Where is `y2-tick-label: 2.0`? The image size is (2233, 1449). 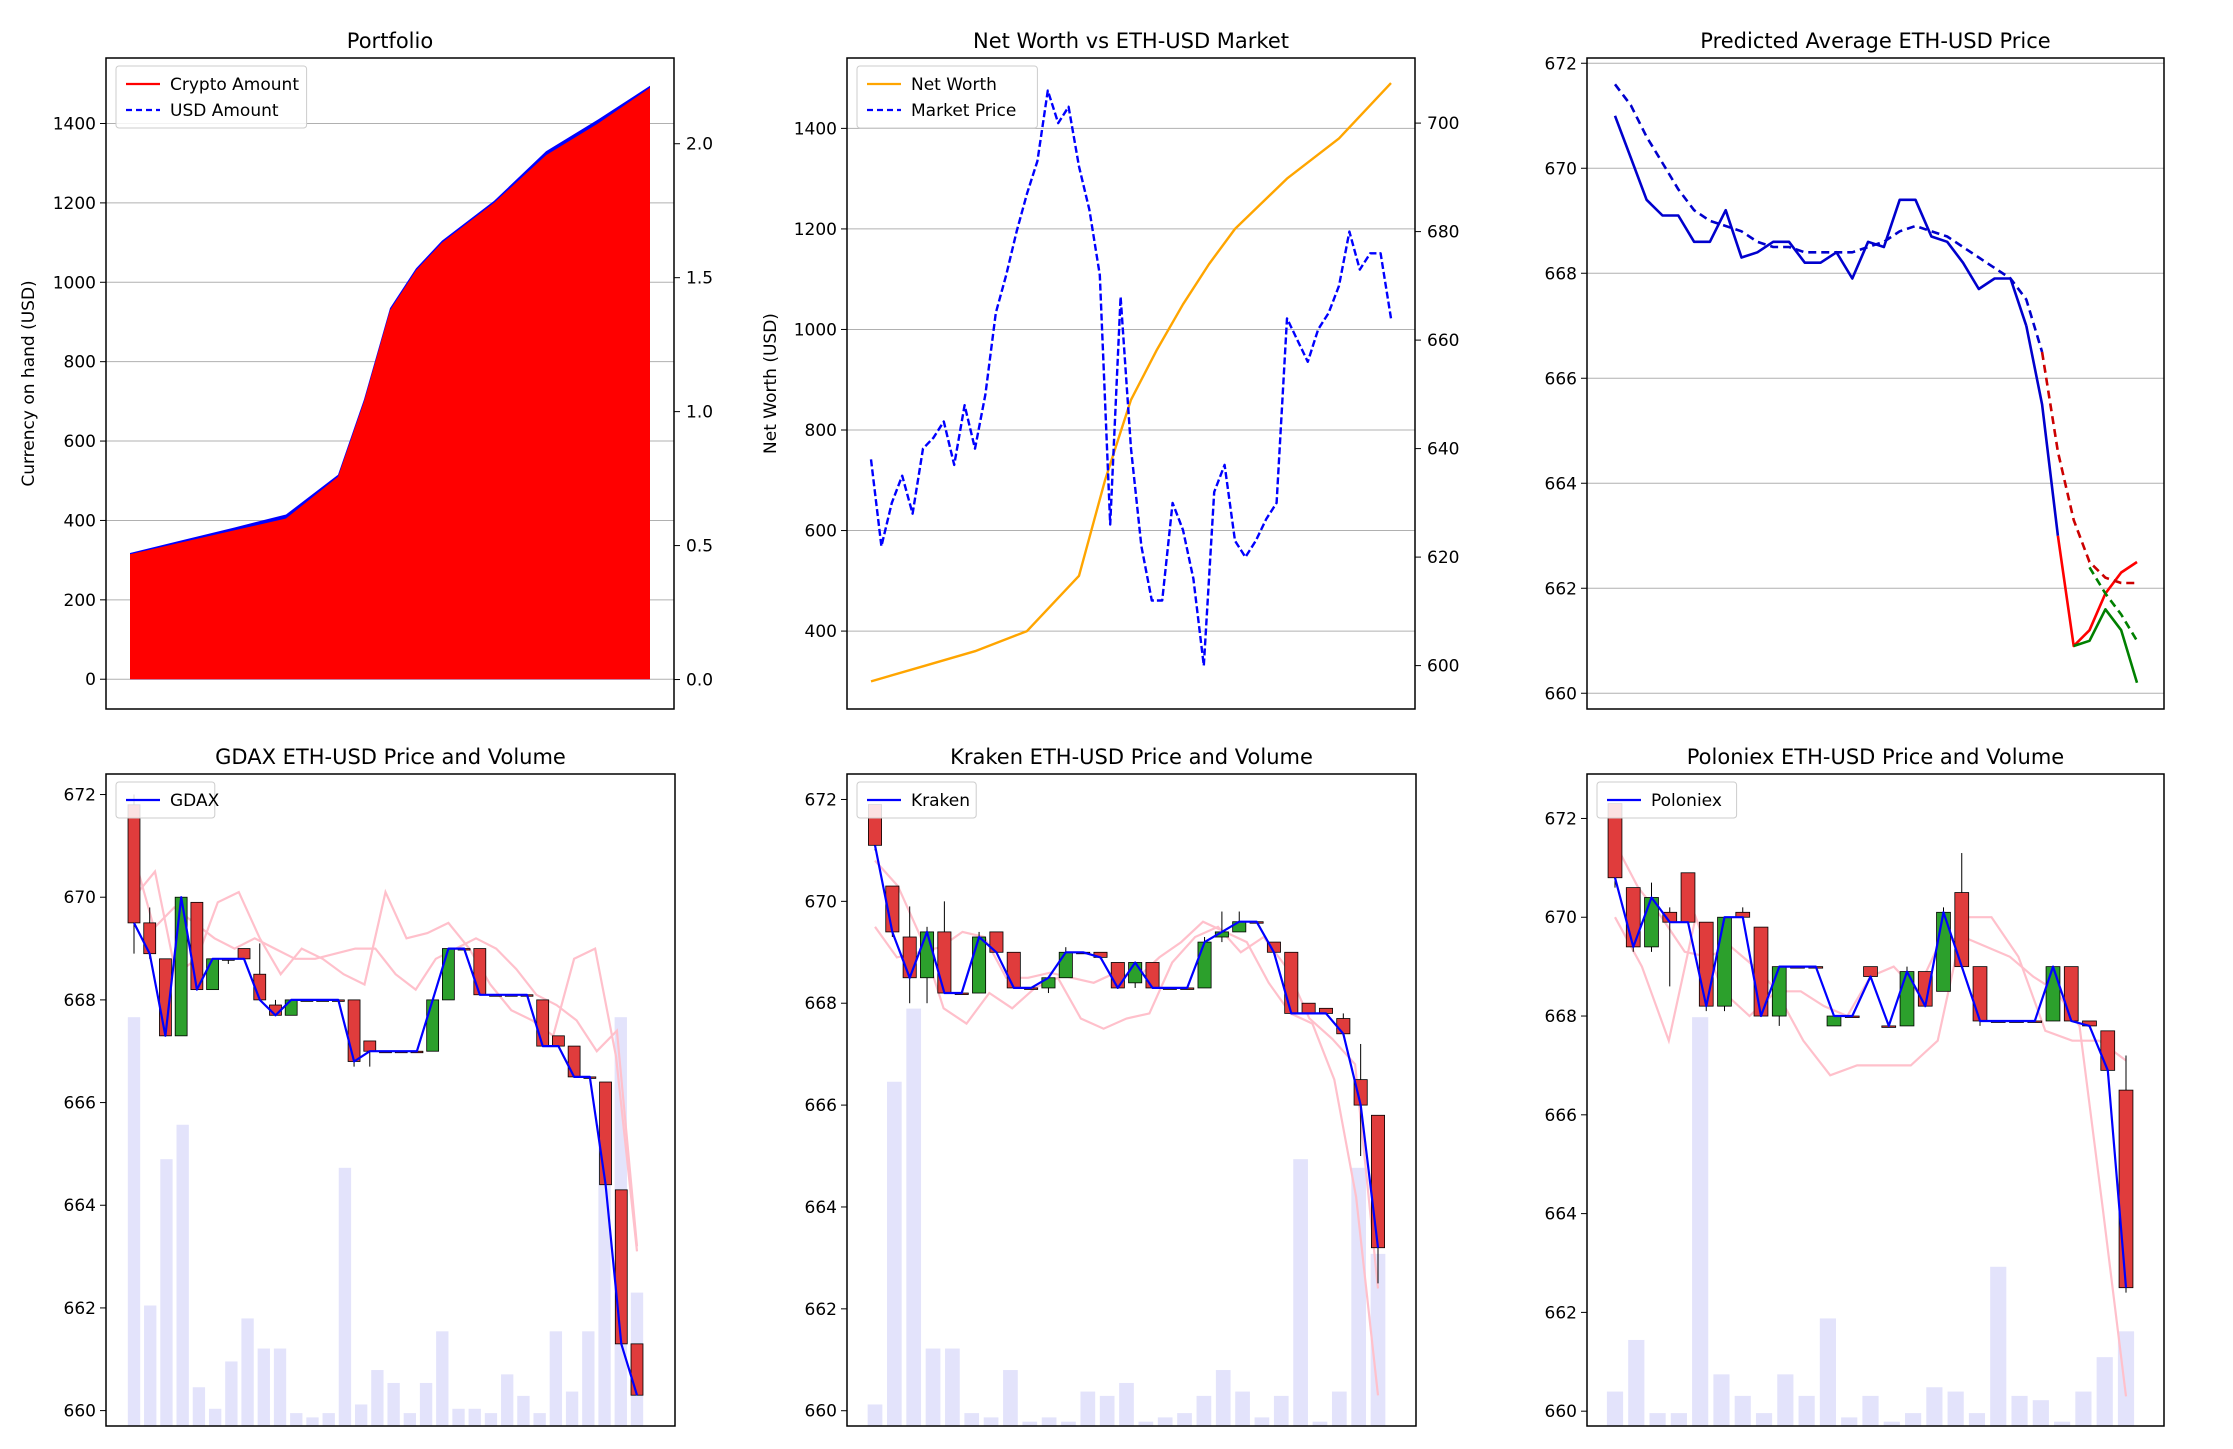 y2-tick-label: 2.0 is located at coordinates (699, 145).